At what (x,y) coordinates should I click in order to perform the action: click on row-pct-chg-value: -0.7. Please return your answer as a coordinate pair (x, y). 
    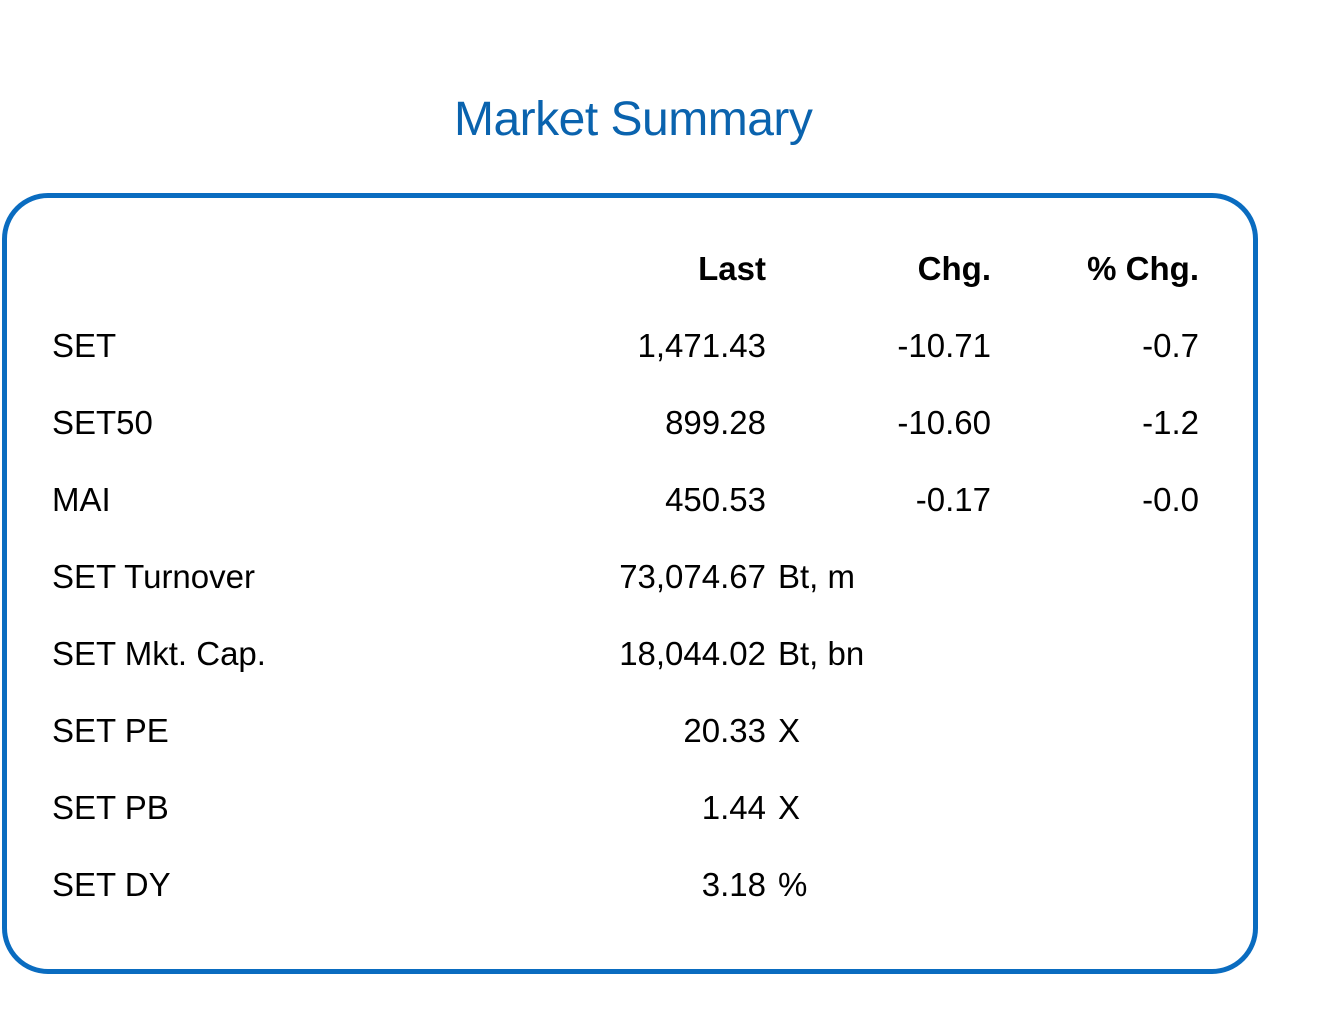
    Looking at the image, I should click on (1170, 345).